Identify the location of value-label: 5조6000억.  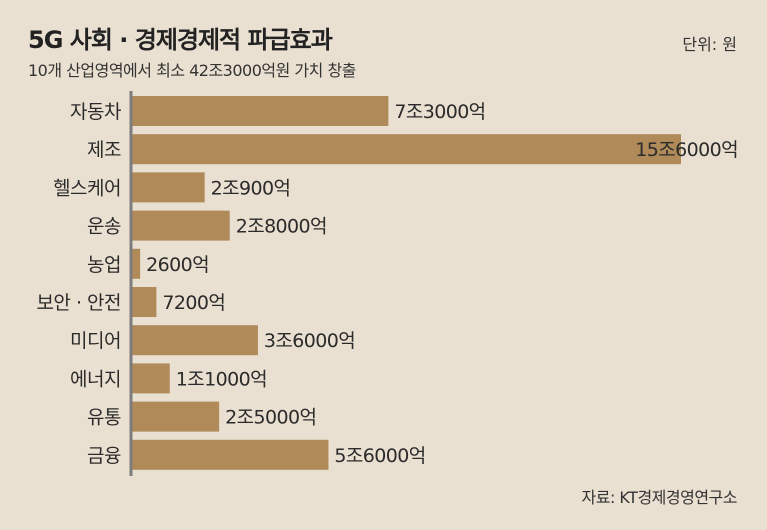
(379, 456).